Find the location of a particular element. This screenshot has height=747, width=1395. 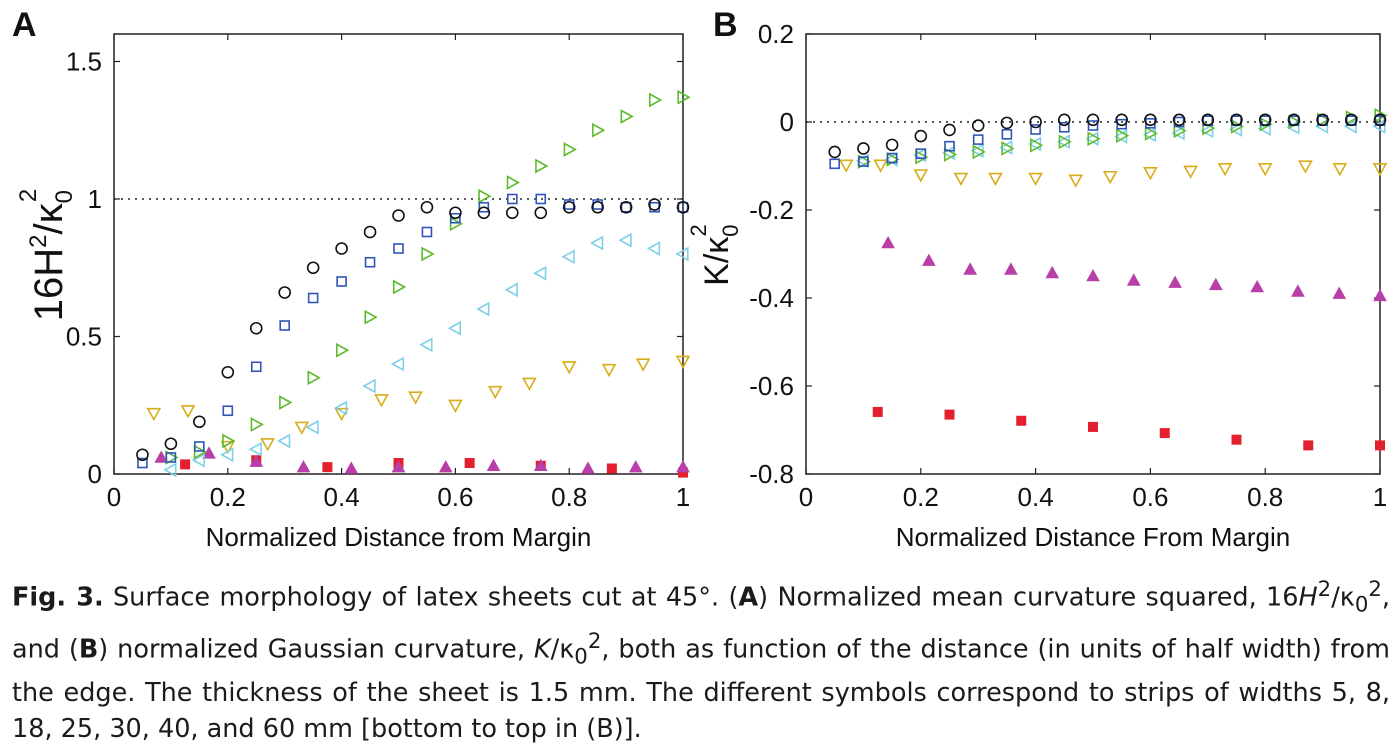

y-tick-label: 1 is located at coordinates (95, 199).